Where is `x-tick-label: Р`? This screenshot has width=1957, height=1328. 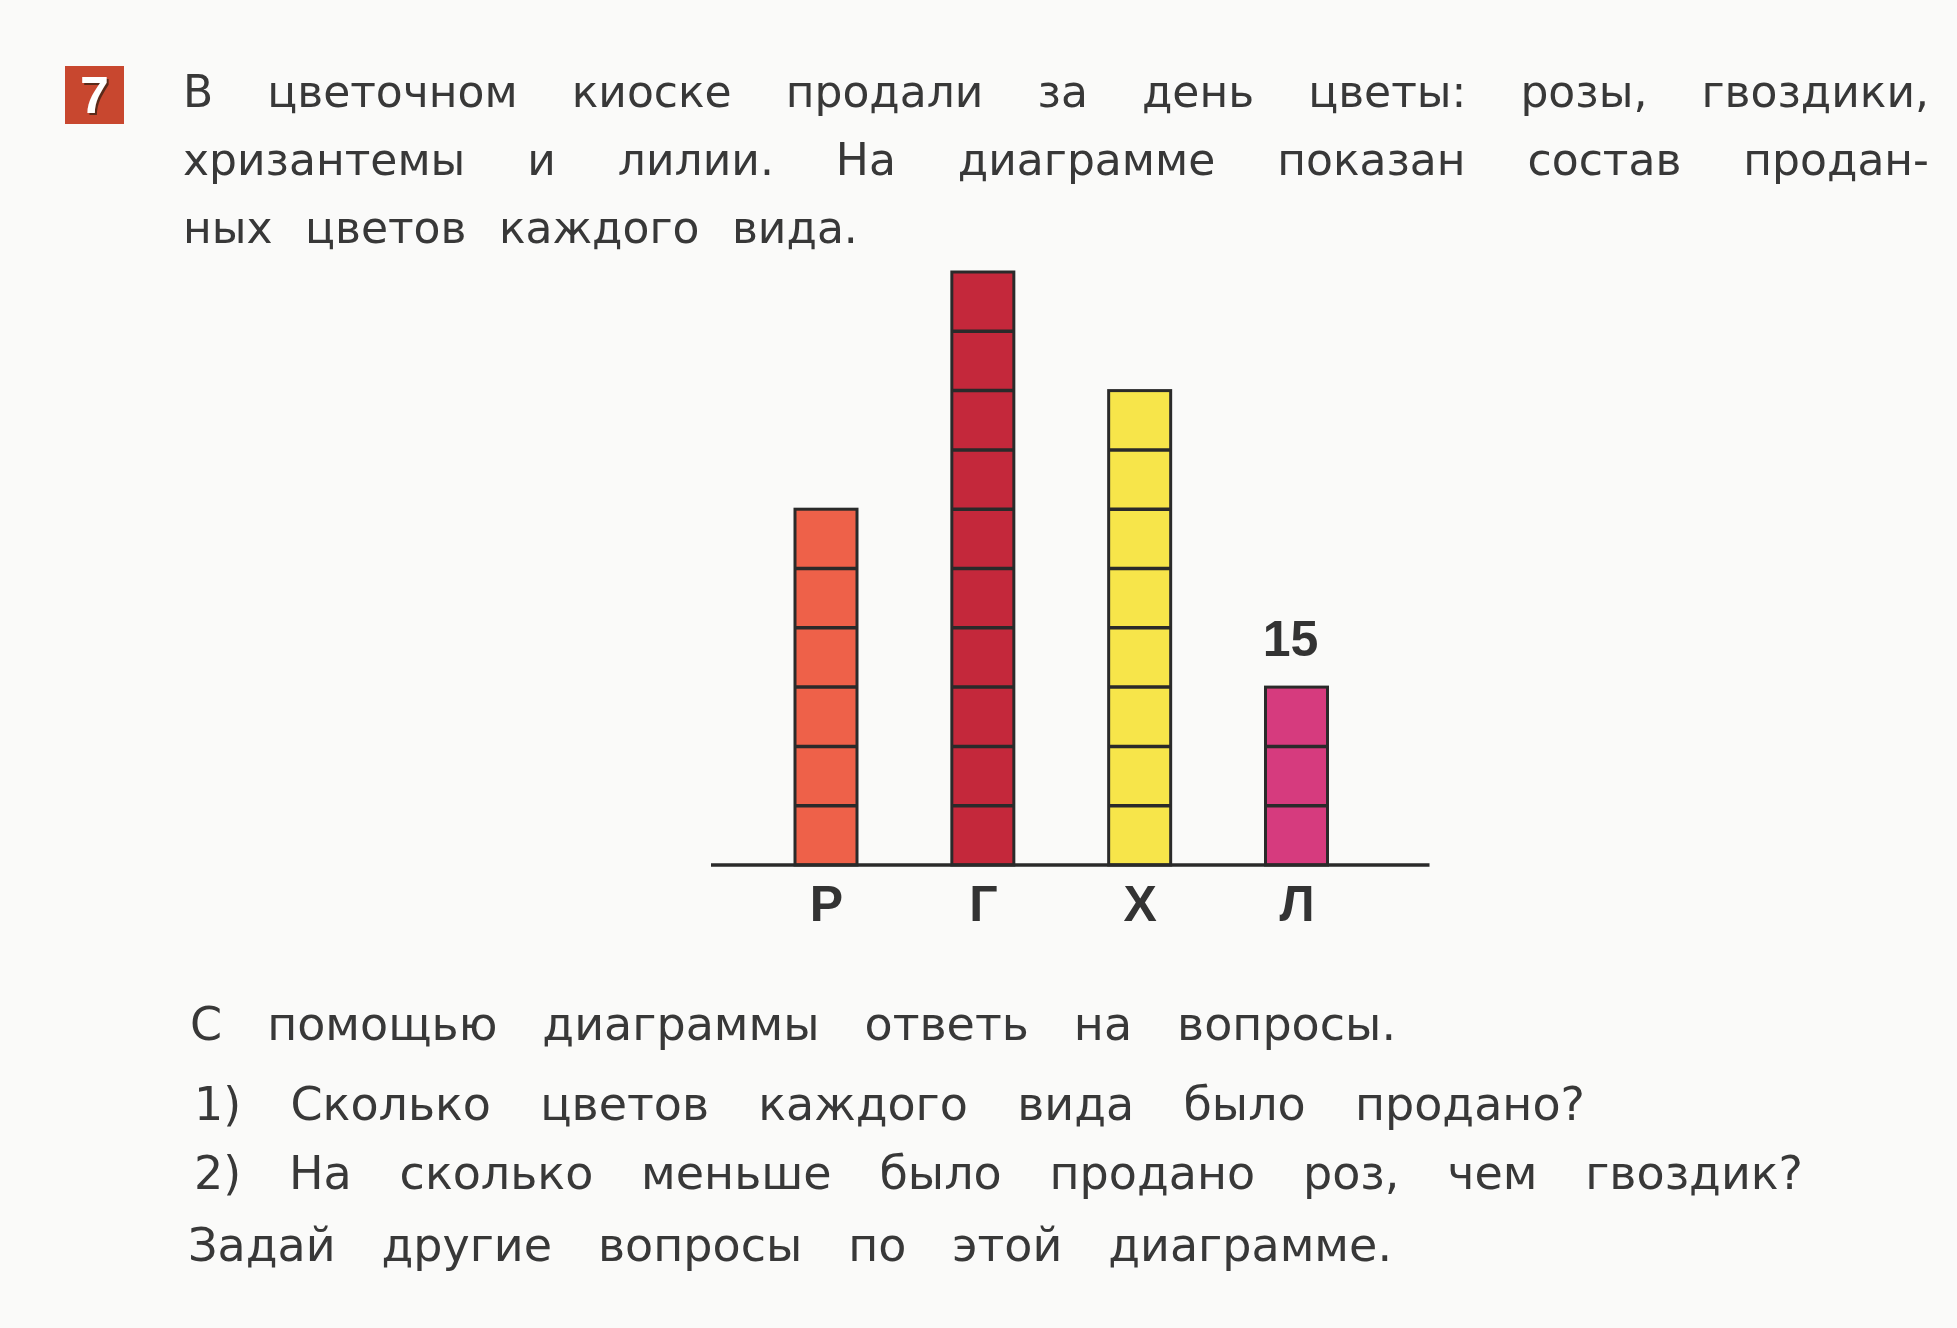
x-tick-label: Р is located at coordinates (826, 903).